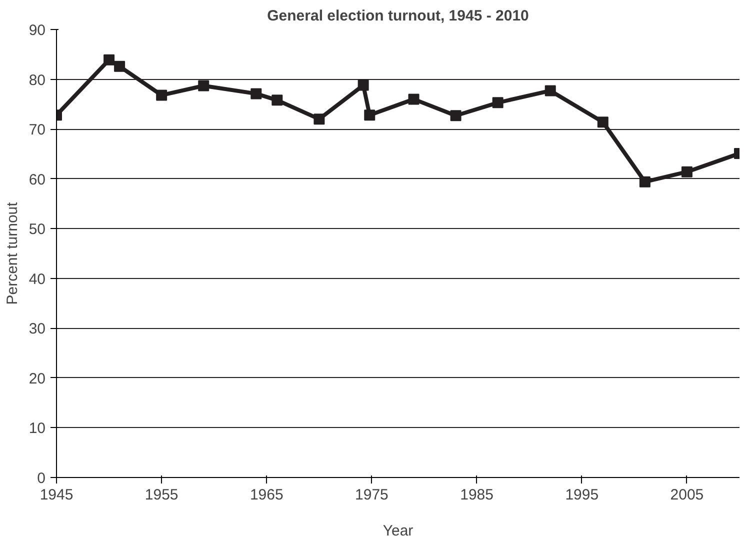 The image size is (744, 542). I want to click on y-tick-label: 10, so click(37, 429).